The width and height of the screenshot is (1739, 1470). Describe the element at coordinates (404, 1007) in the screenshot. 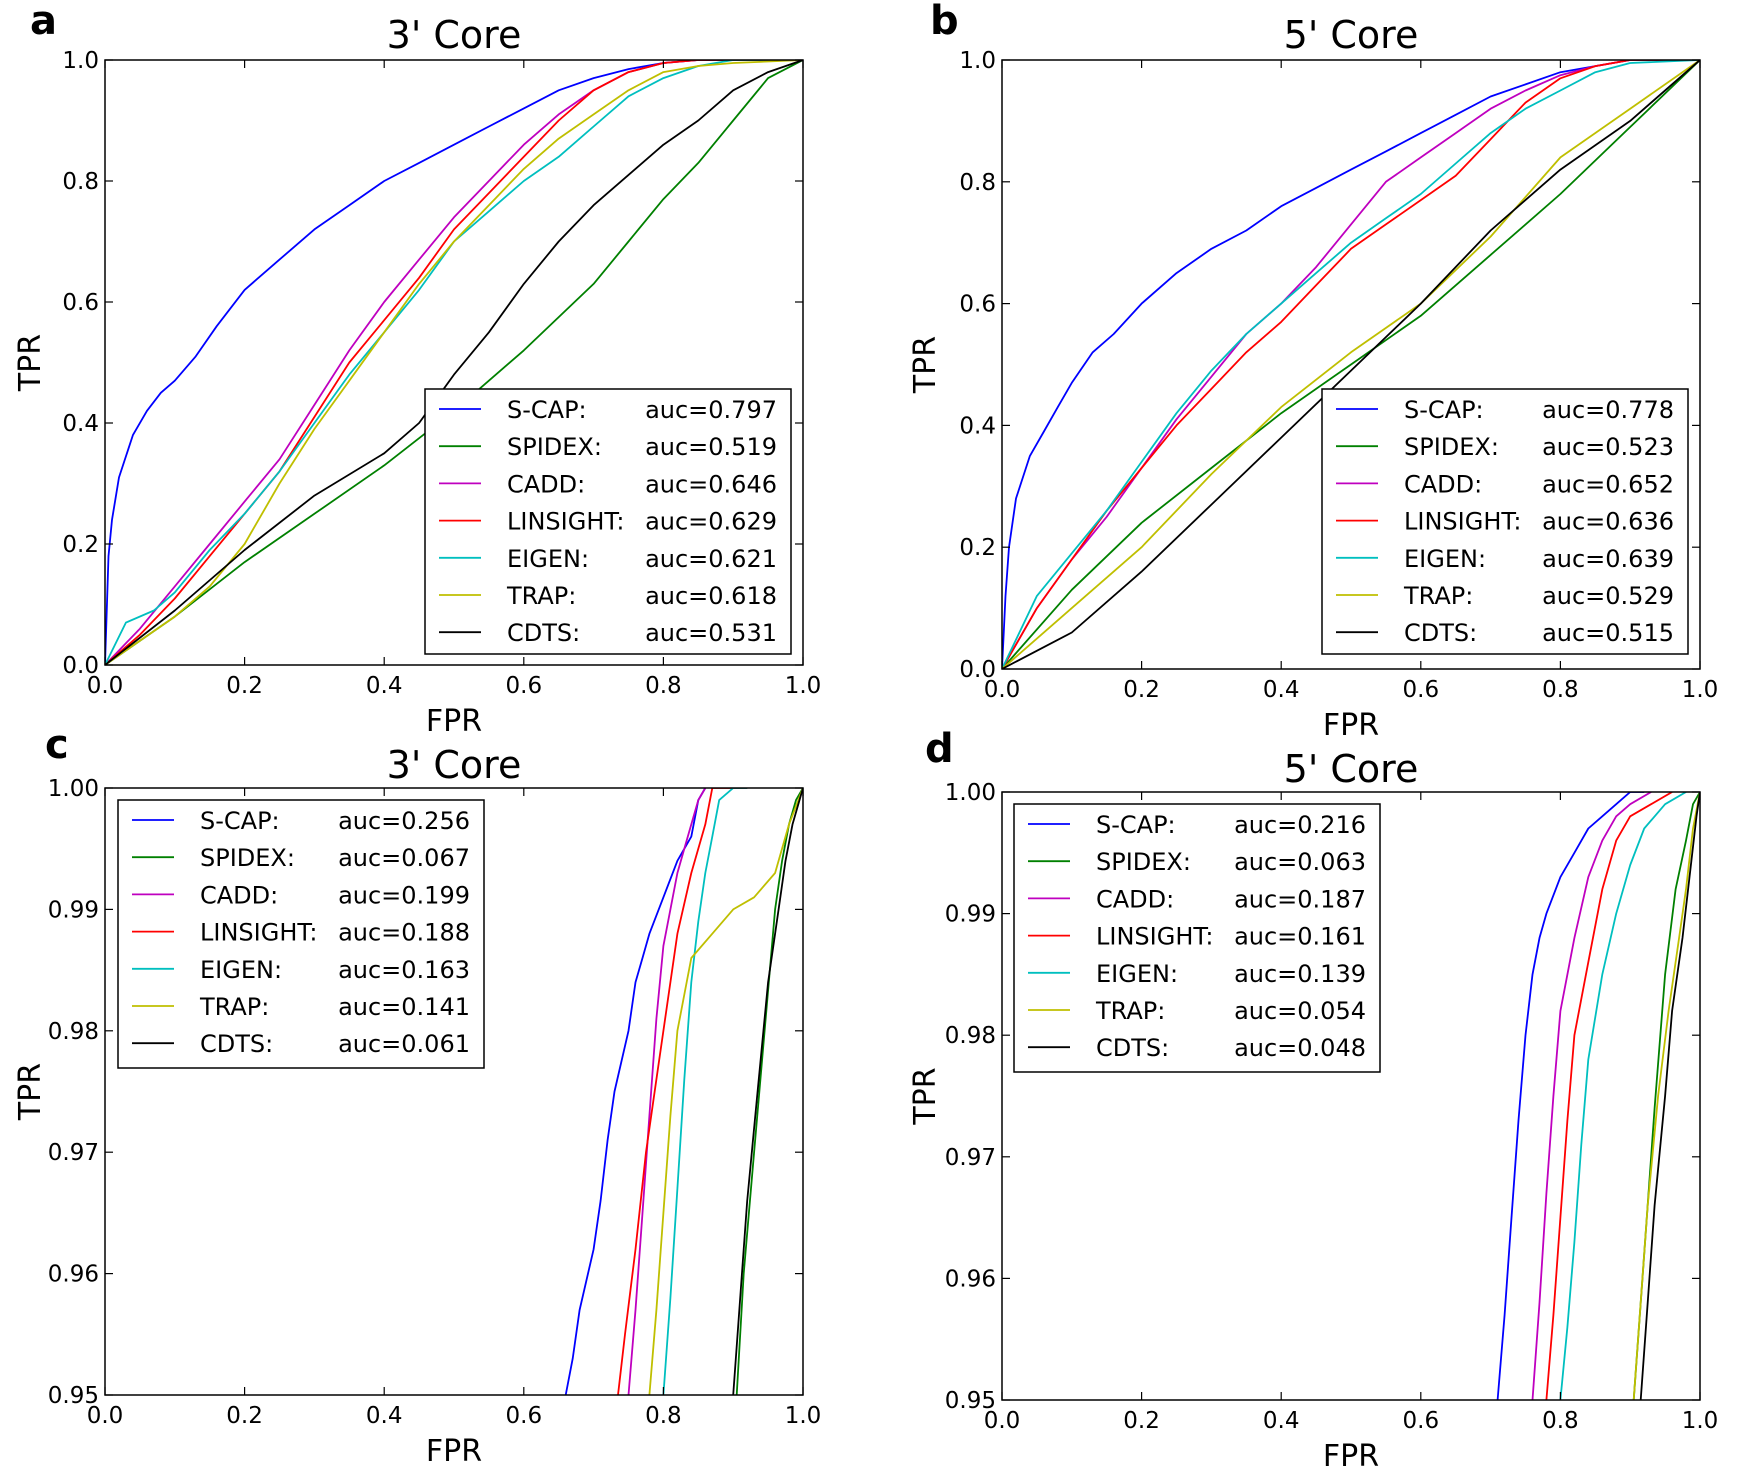

I see `legend-auc: auc=0.141` at that location.